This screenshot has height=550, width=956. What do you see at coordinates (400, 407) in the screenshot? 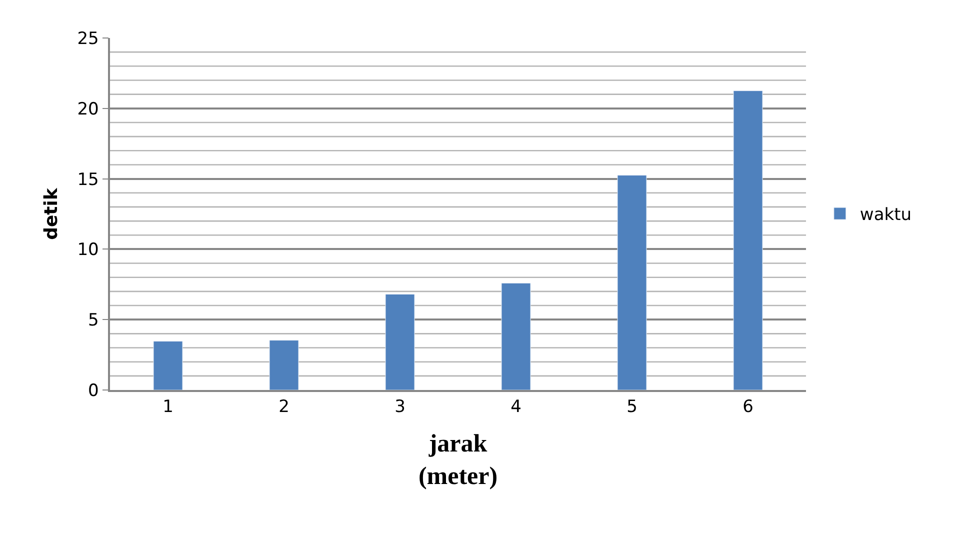
I see `x-tick-label: 3` at bounding box center [400, 407].